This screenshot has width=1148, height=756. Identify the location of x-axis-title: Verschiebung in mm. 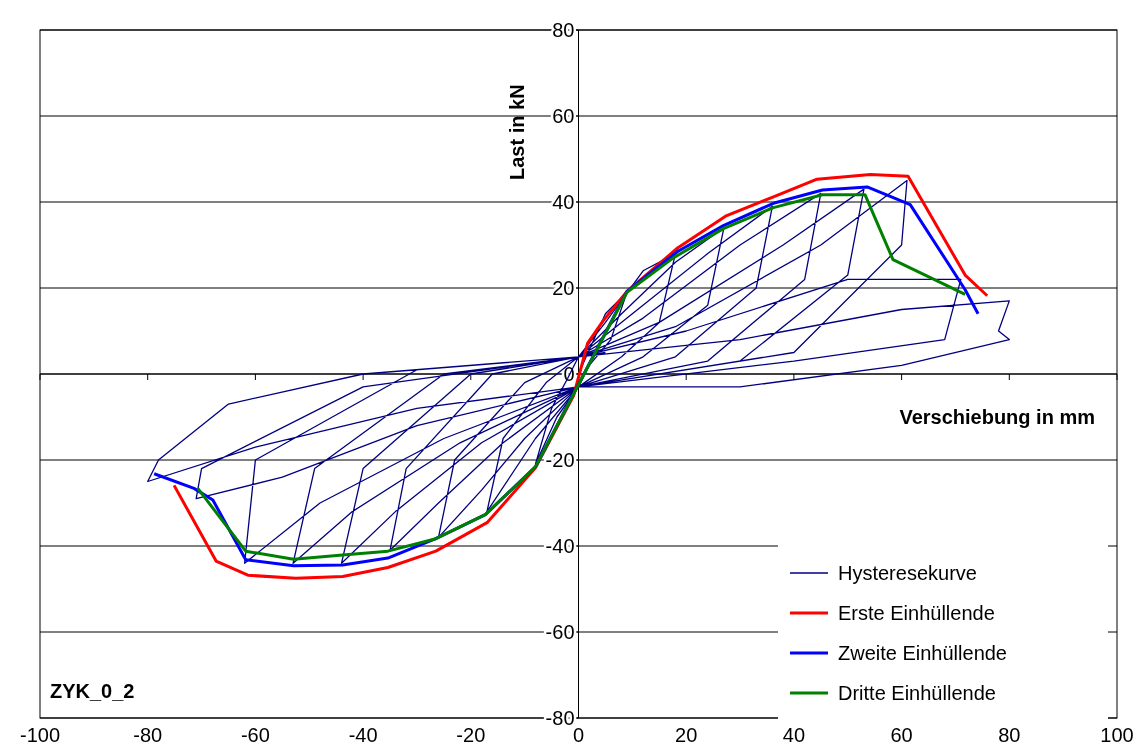
(997, 417).